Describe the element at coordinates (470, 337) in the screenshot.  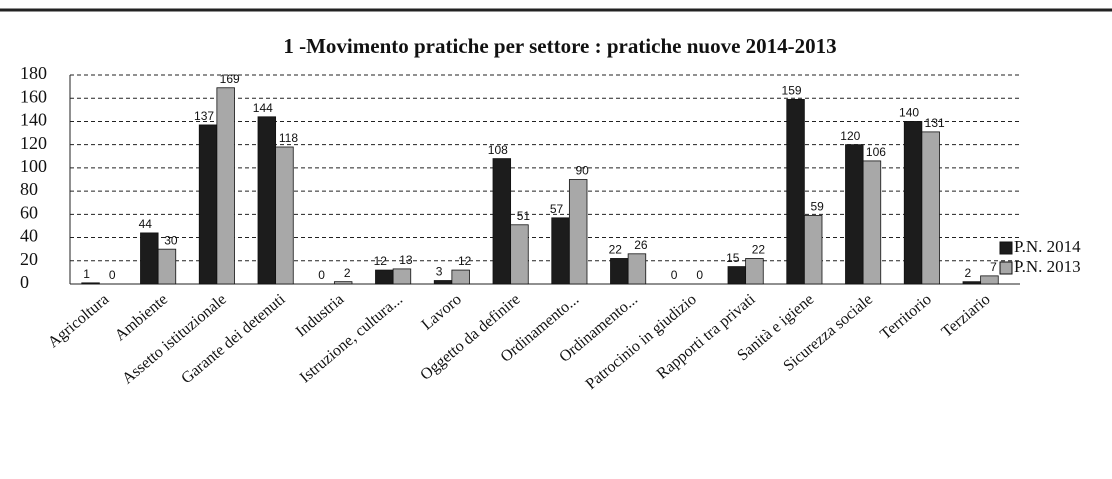
I see `x-tick-label: Oggetto da definire` at that location.